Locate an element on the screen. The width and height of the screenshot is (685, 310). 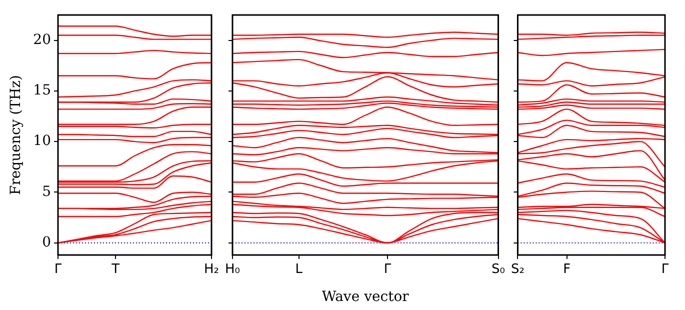
x-tick-label: S₂ is located at coordinates (517, 270).